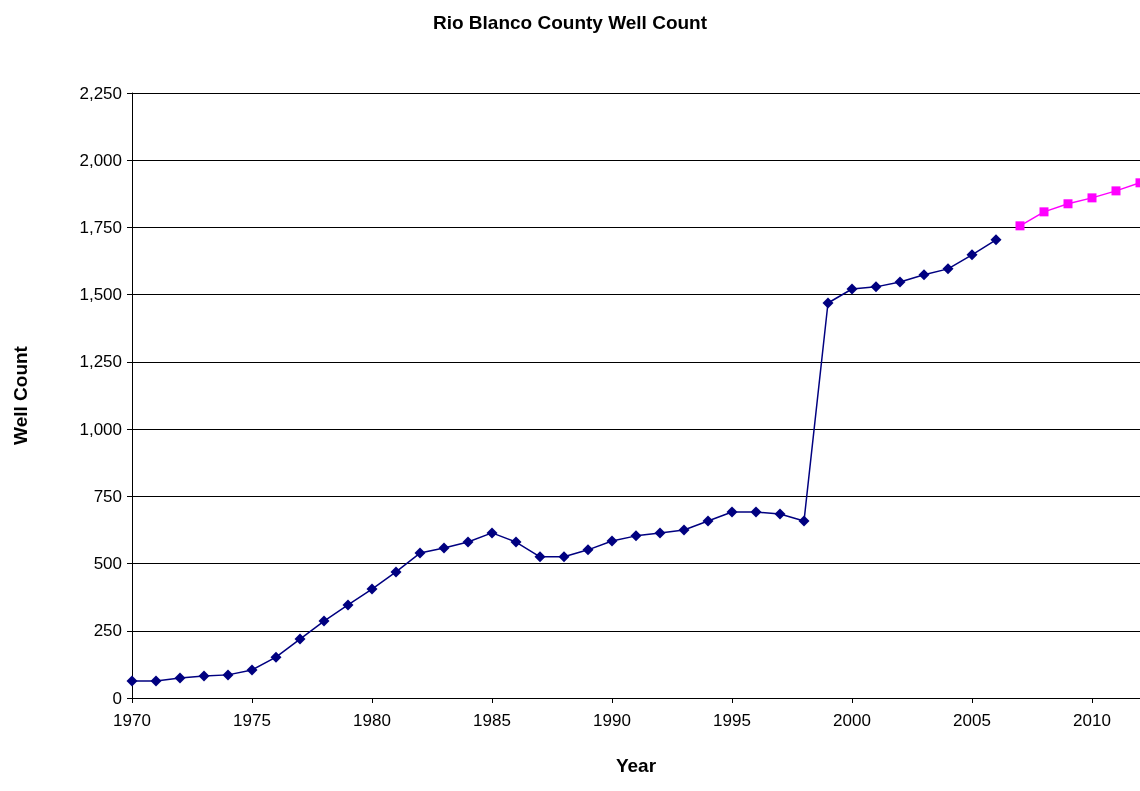 Image resolution: width=1140 pixels, height=791 pixels. Describe the element at coordinates (636, 765) in the screenshot. I see `x-axis-title: Year` at that location.